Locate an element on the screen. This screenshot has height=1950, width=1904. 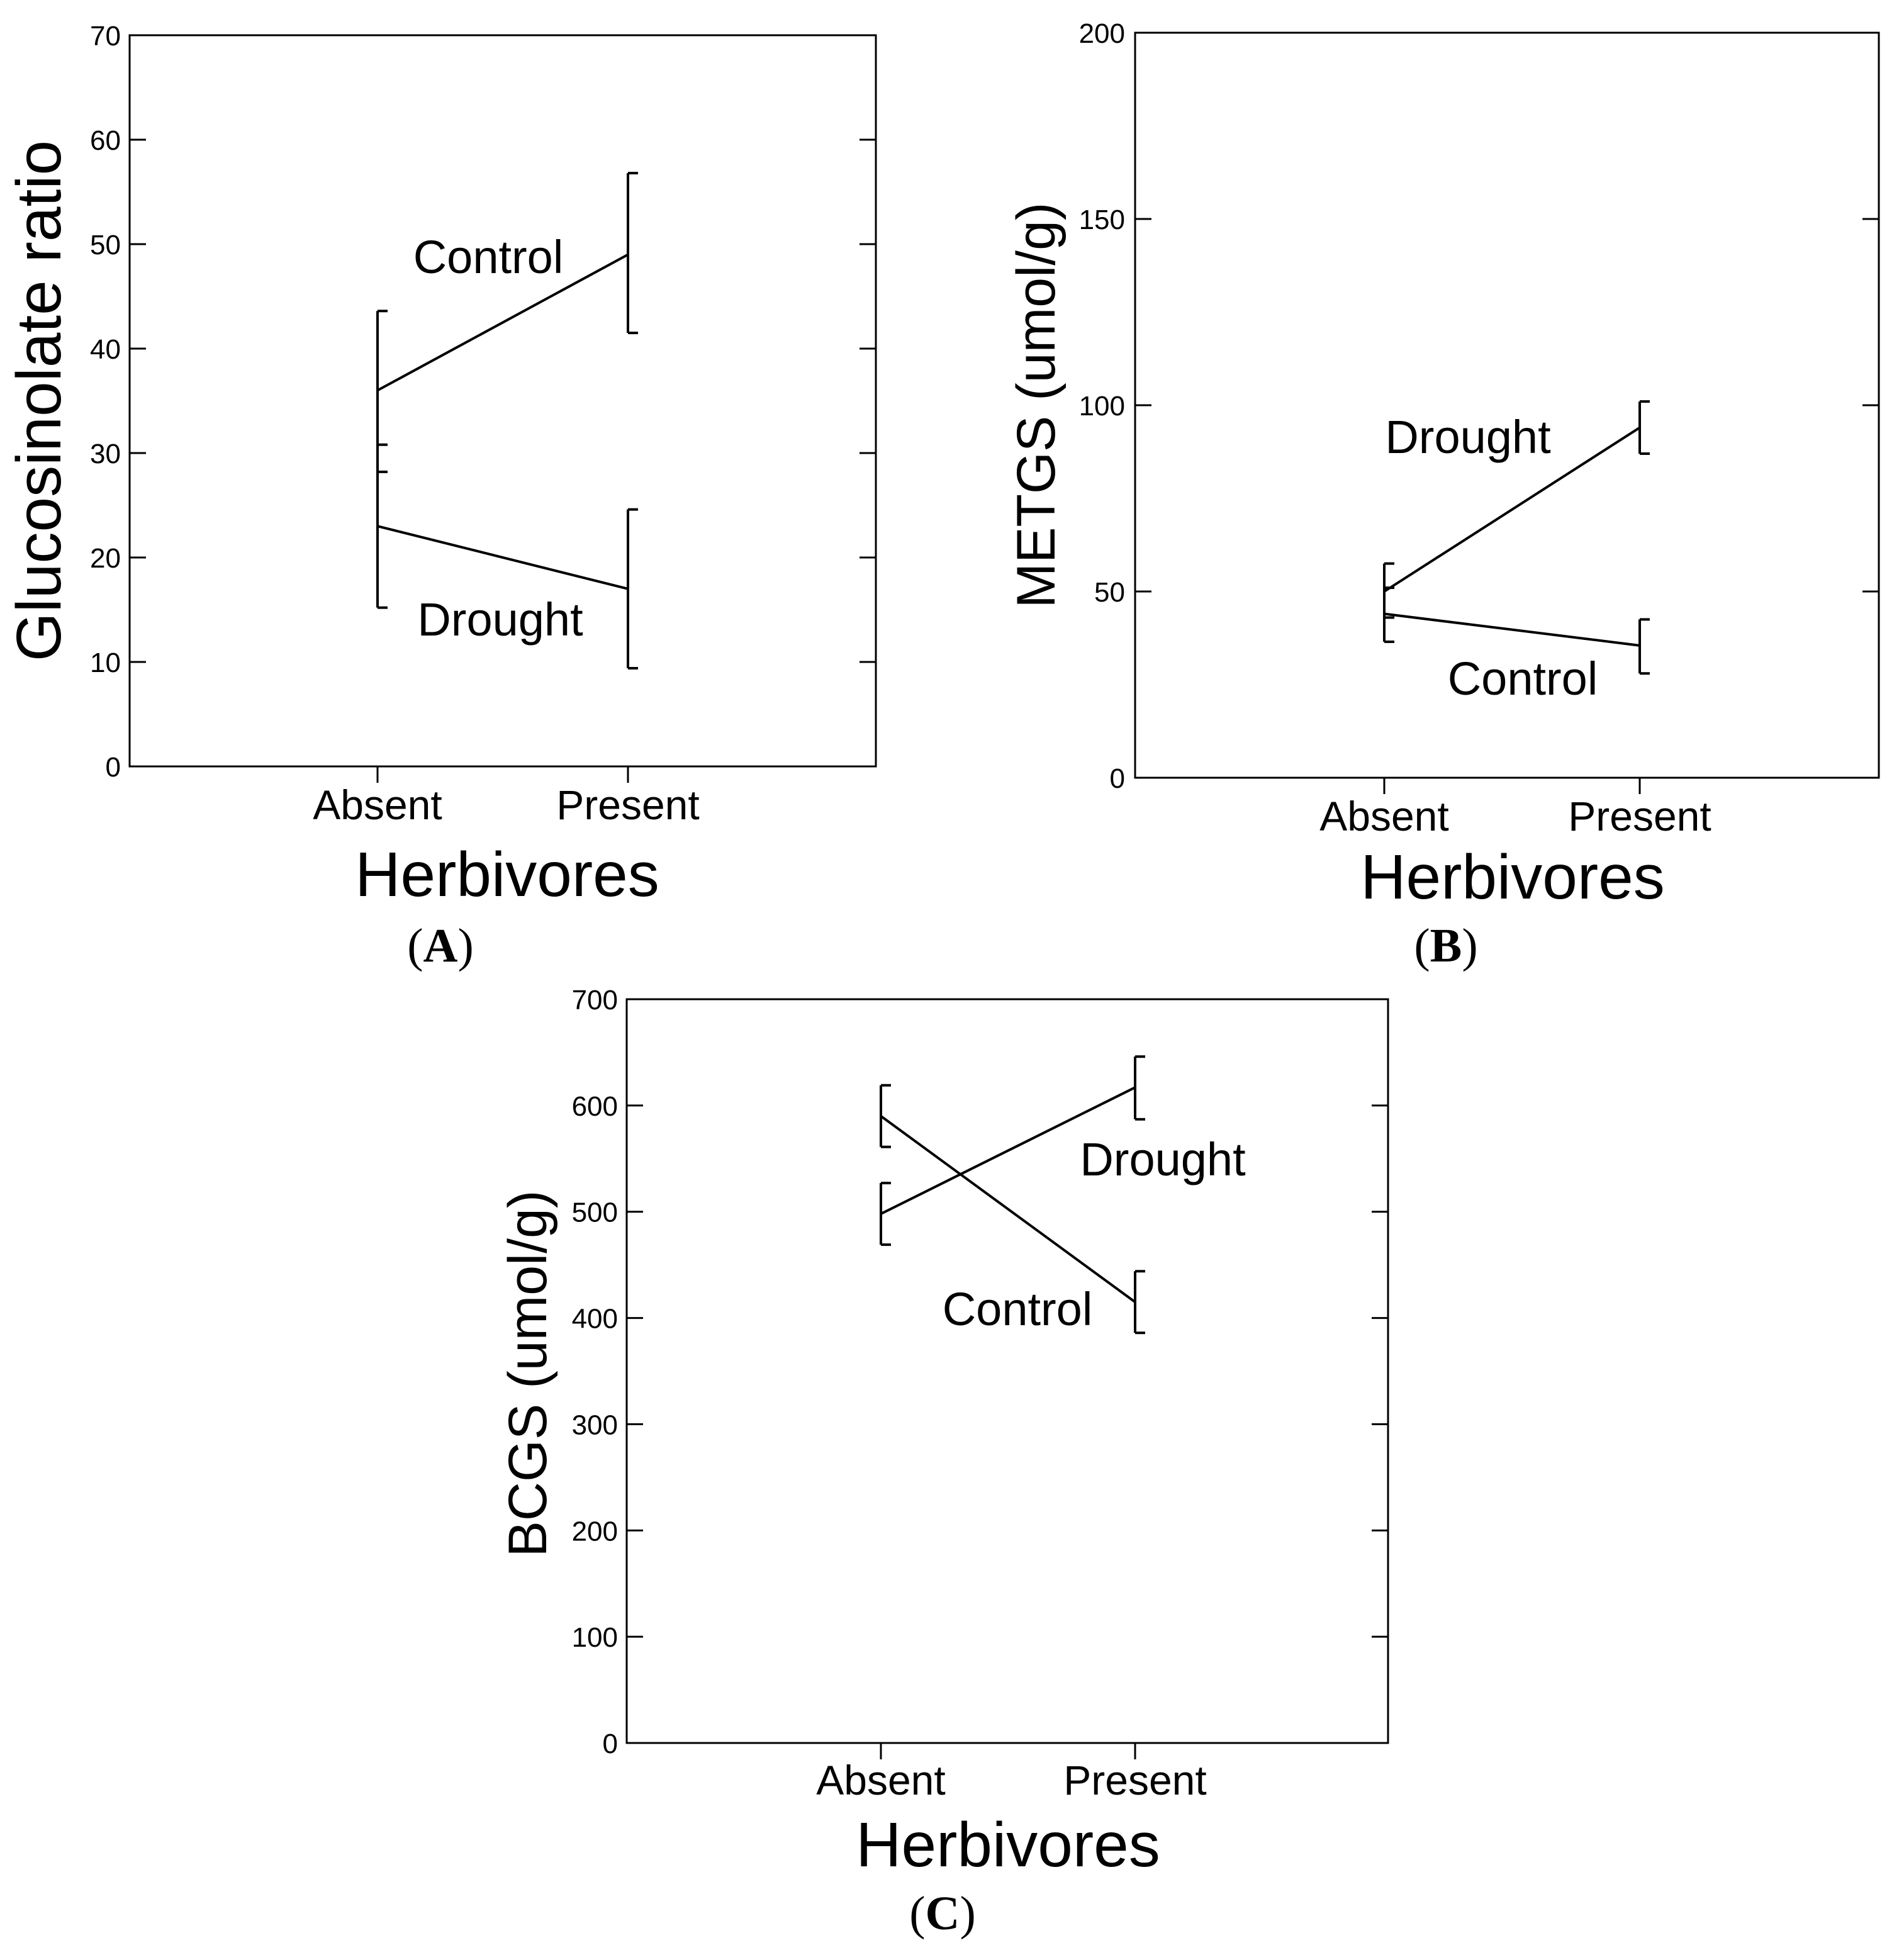
y-tick-label: 150 is located at coordinates (1102, 220).